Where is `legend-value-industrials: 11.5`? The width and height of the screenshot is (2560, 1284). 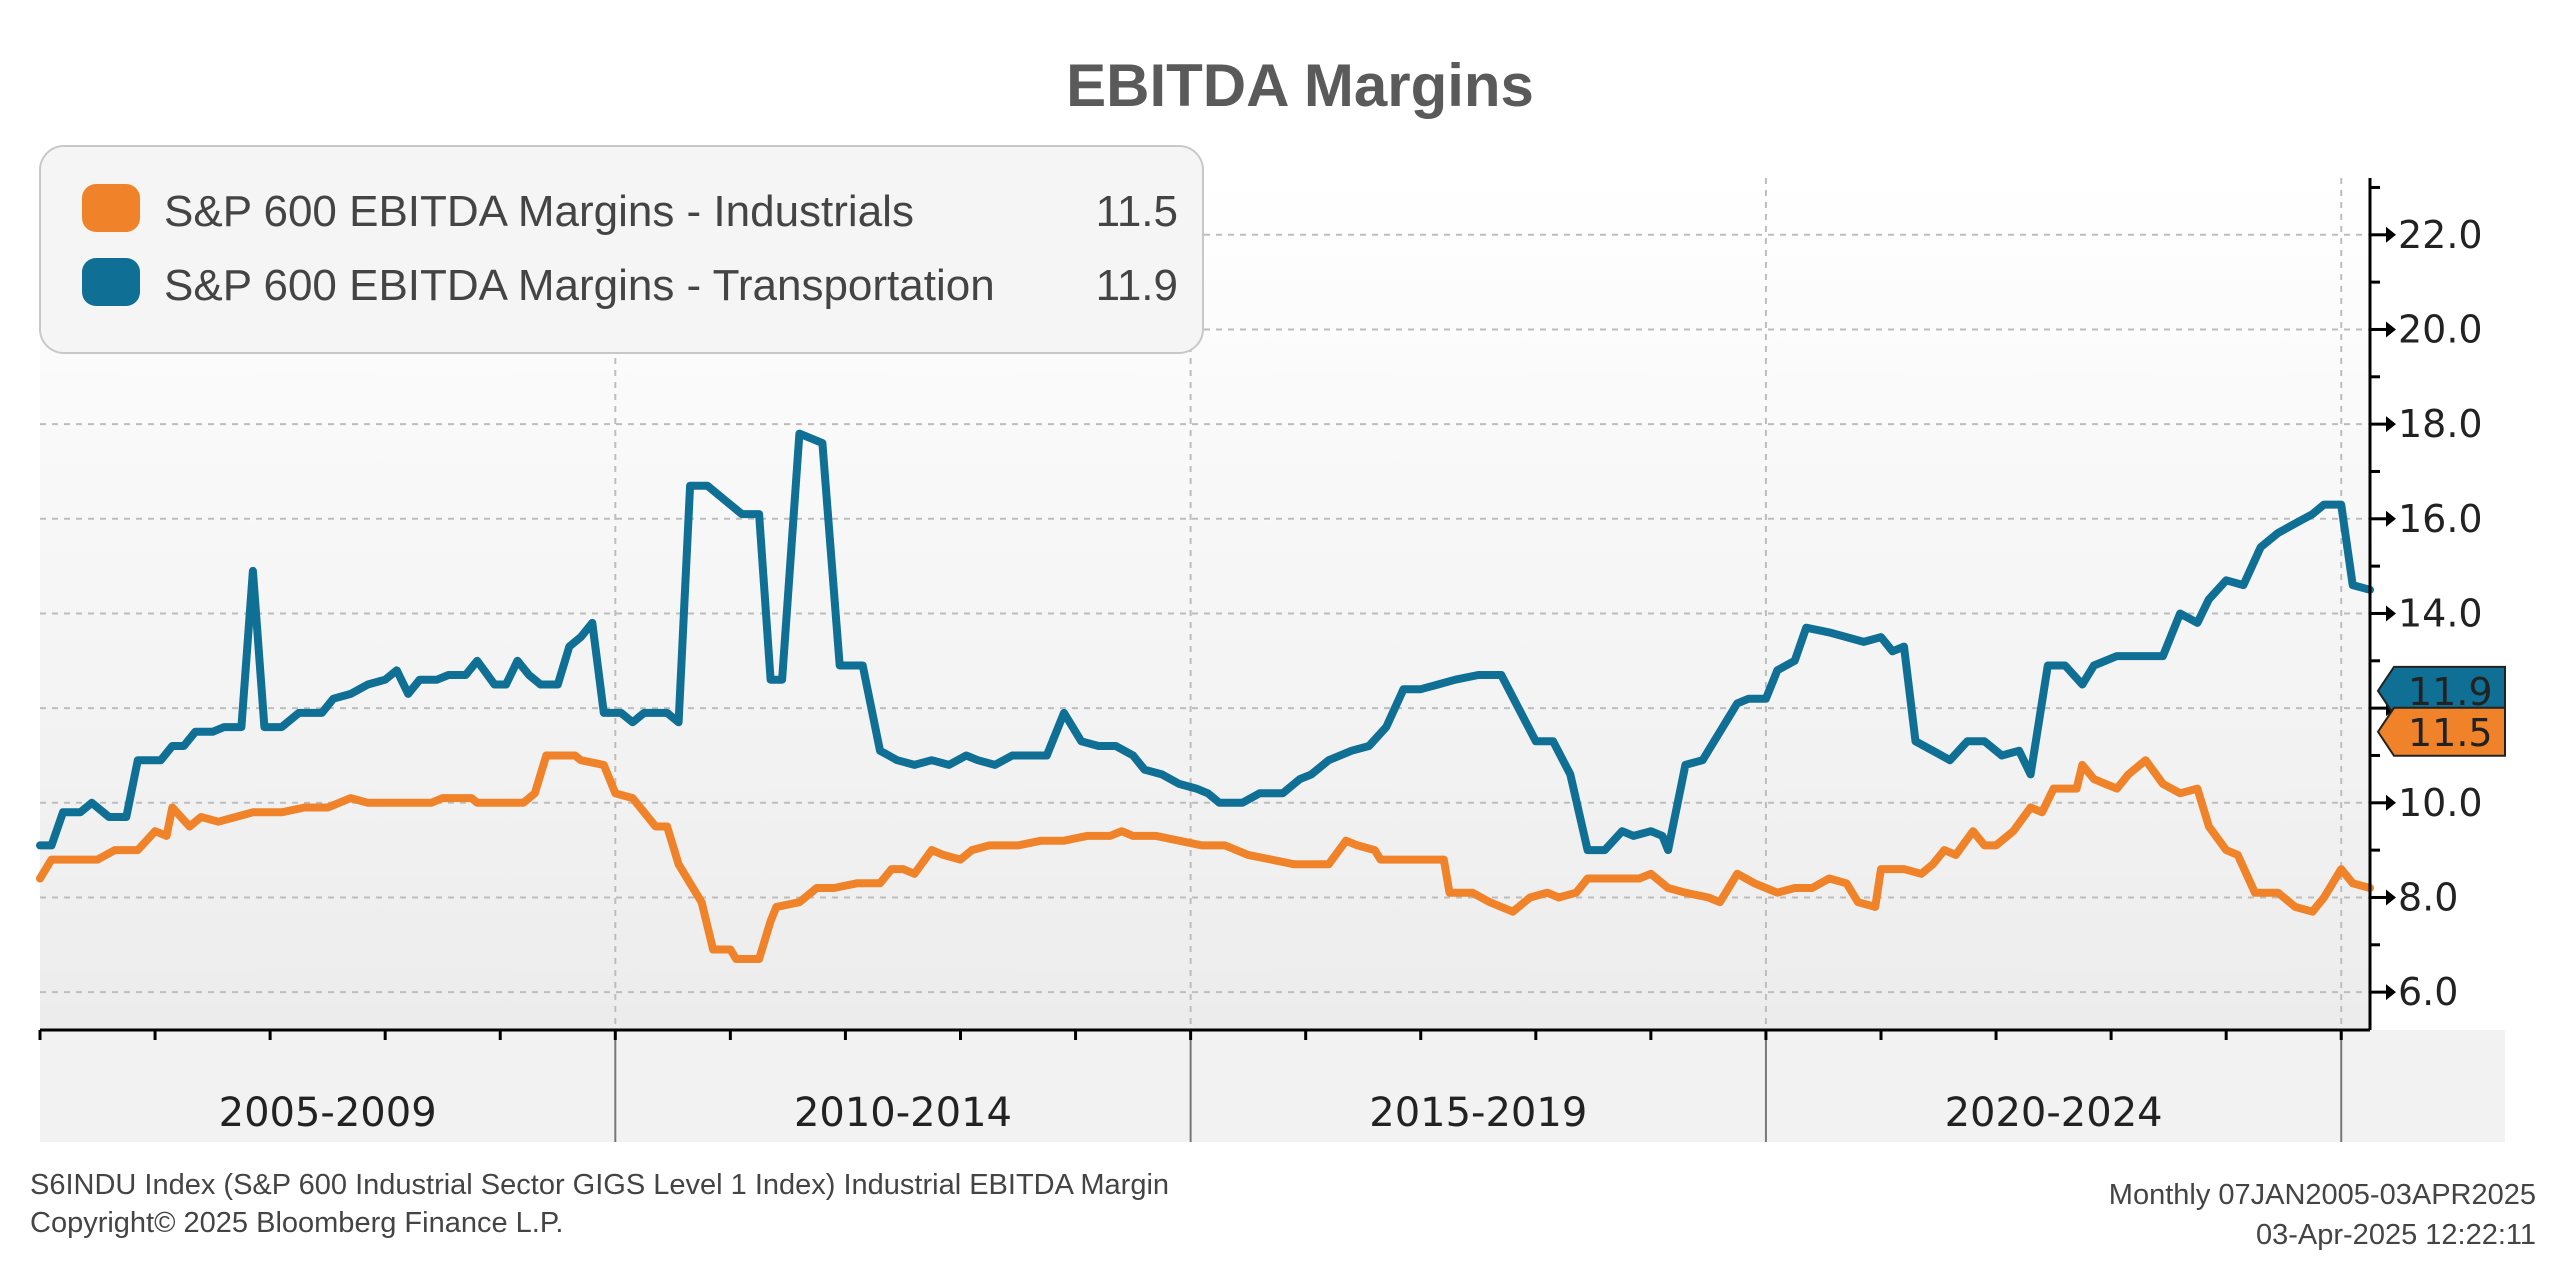 legend-value-industrials: 11.5 is located at coordinates (1137, 211).